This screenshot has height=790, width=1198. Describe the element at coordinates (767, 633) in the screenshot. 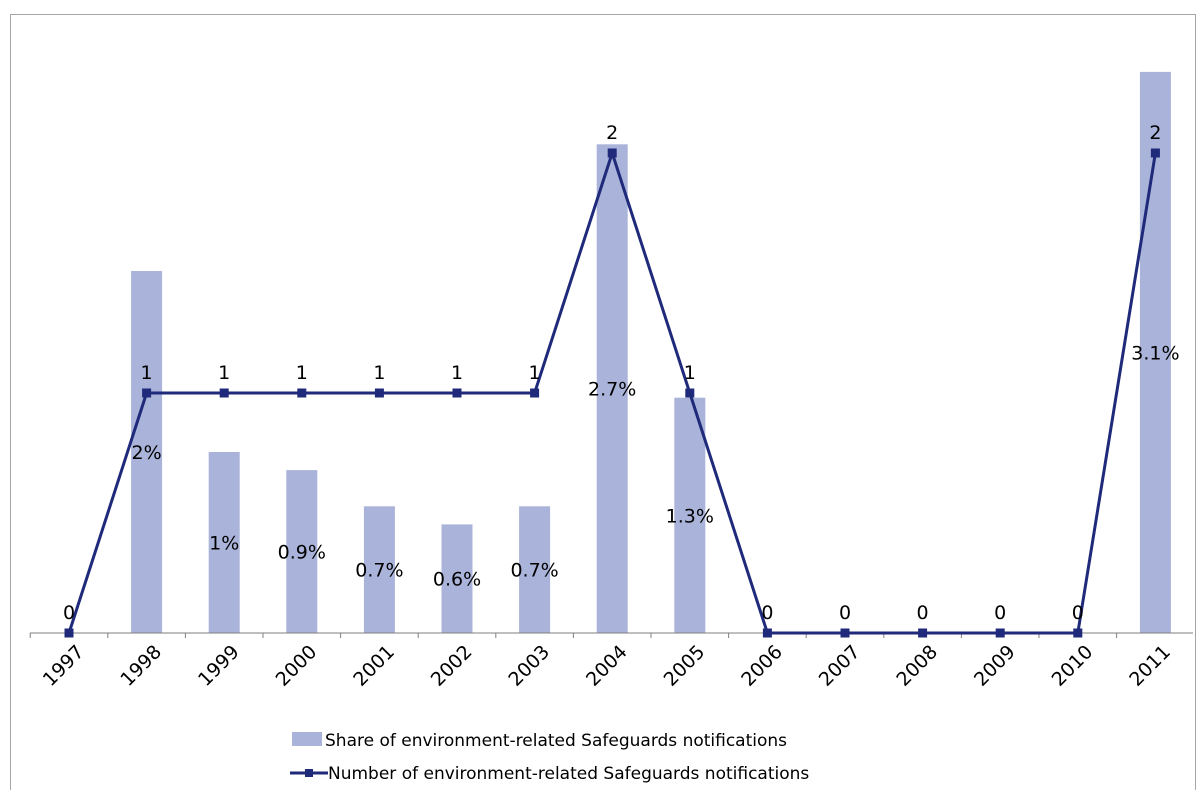

I see `line-point-2006` at that location.